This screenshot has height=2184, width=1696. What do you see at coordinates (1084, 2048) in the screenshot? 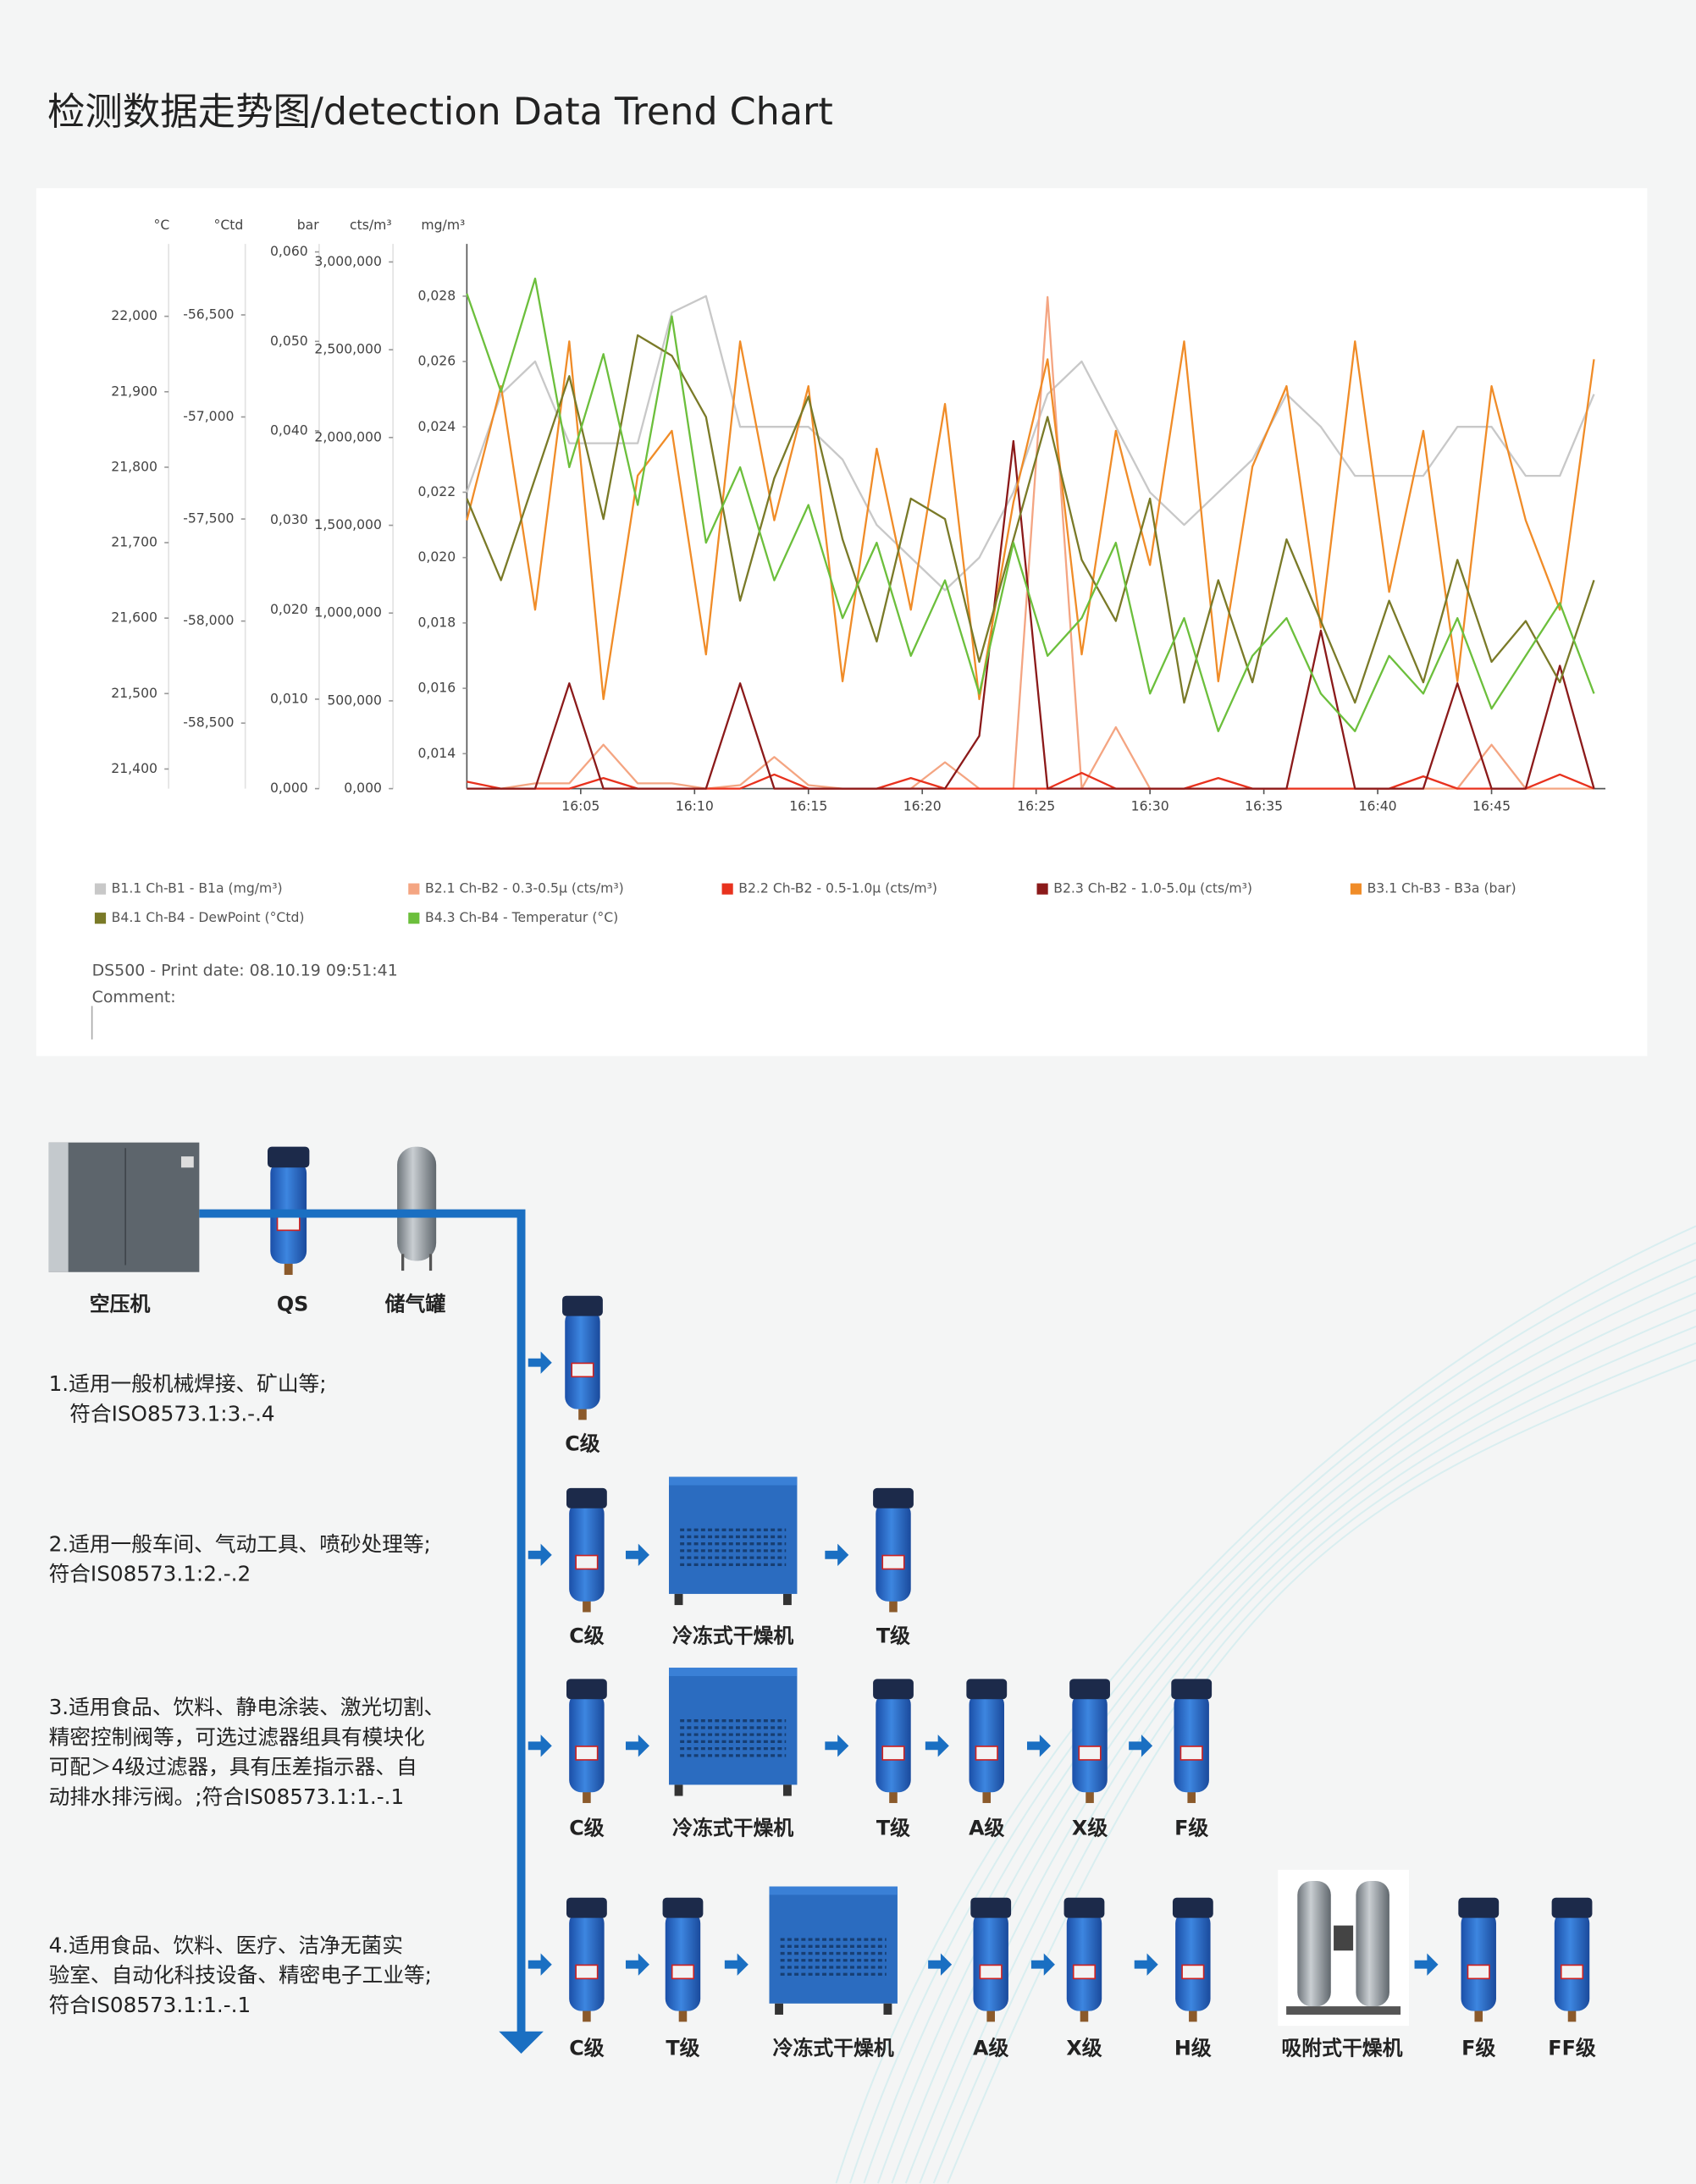
I see `equipment-label: X级` at bounding box center [1084, 2048].